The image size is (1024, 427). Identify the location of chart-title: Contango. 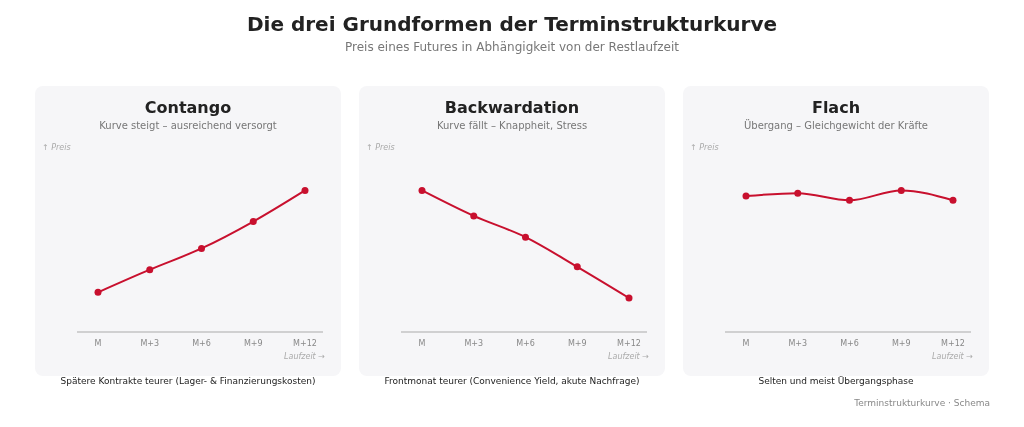
(188, 107).